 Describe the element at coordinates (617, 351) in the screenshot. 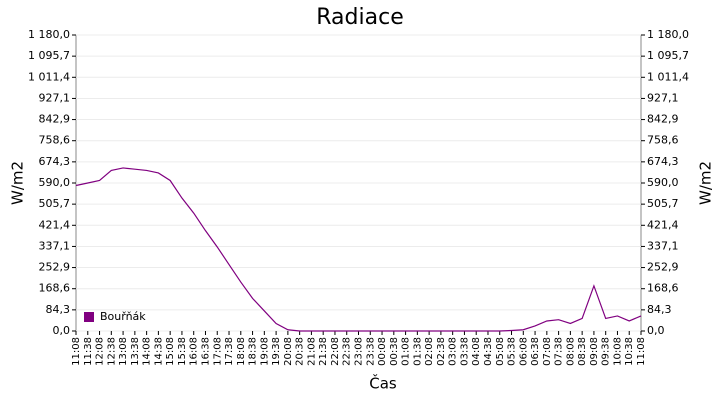

I see `x-tick-label: 10:08` at that location.